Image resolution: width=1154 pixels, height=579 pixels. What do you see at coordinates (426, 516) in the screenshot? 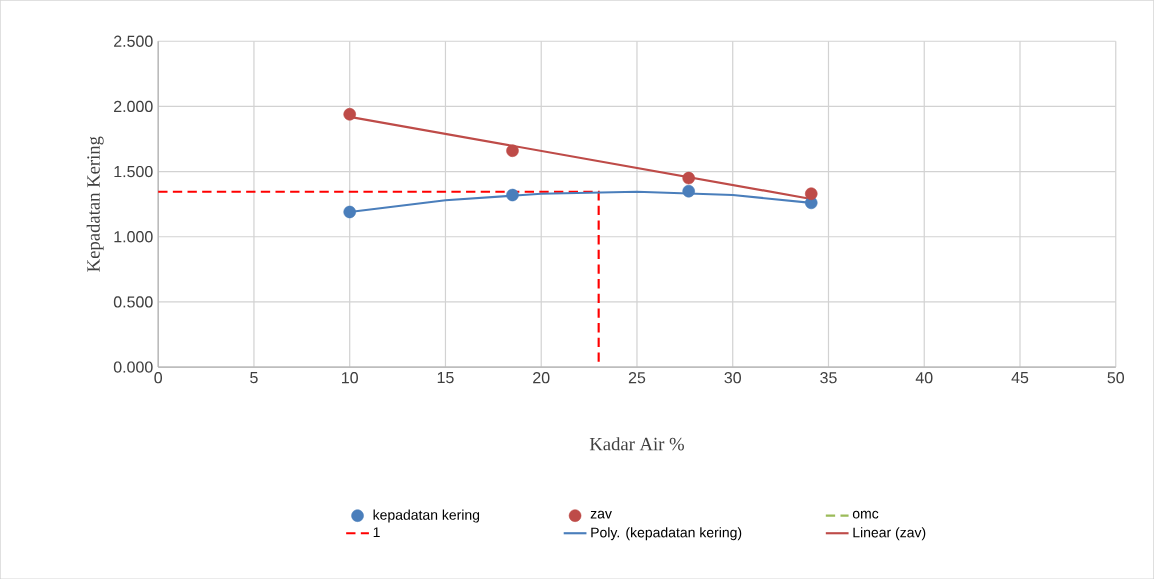
I see `legend-label: kepadatan kering` at bounding box center [426, 516].